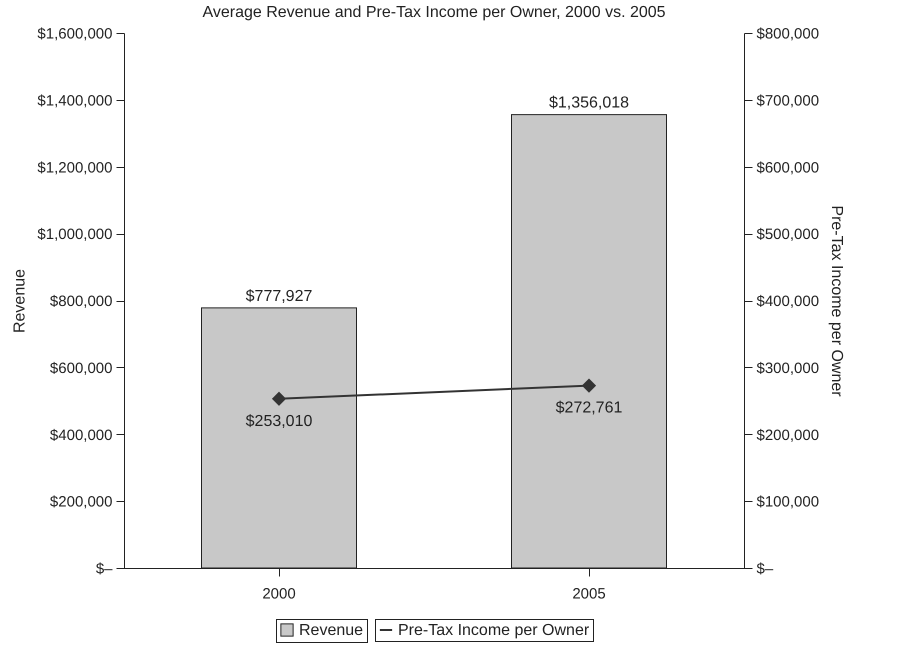 The image size is (921, 668). I want to click on data-label: $253,010, so click(279, 421).